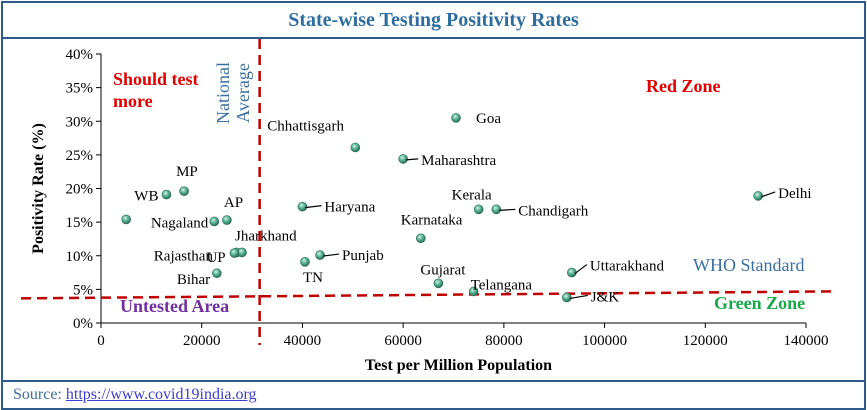 This screenshot has width=867, height=410. I want to click on y-tick-label: 10%, so click(80, 257).